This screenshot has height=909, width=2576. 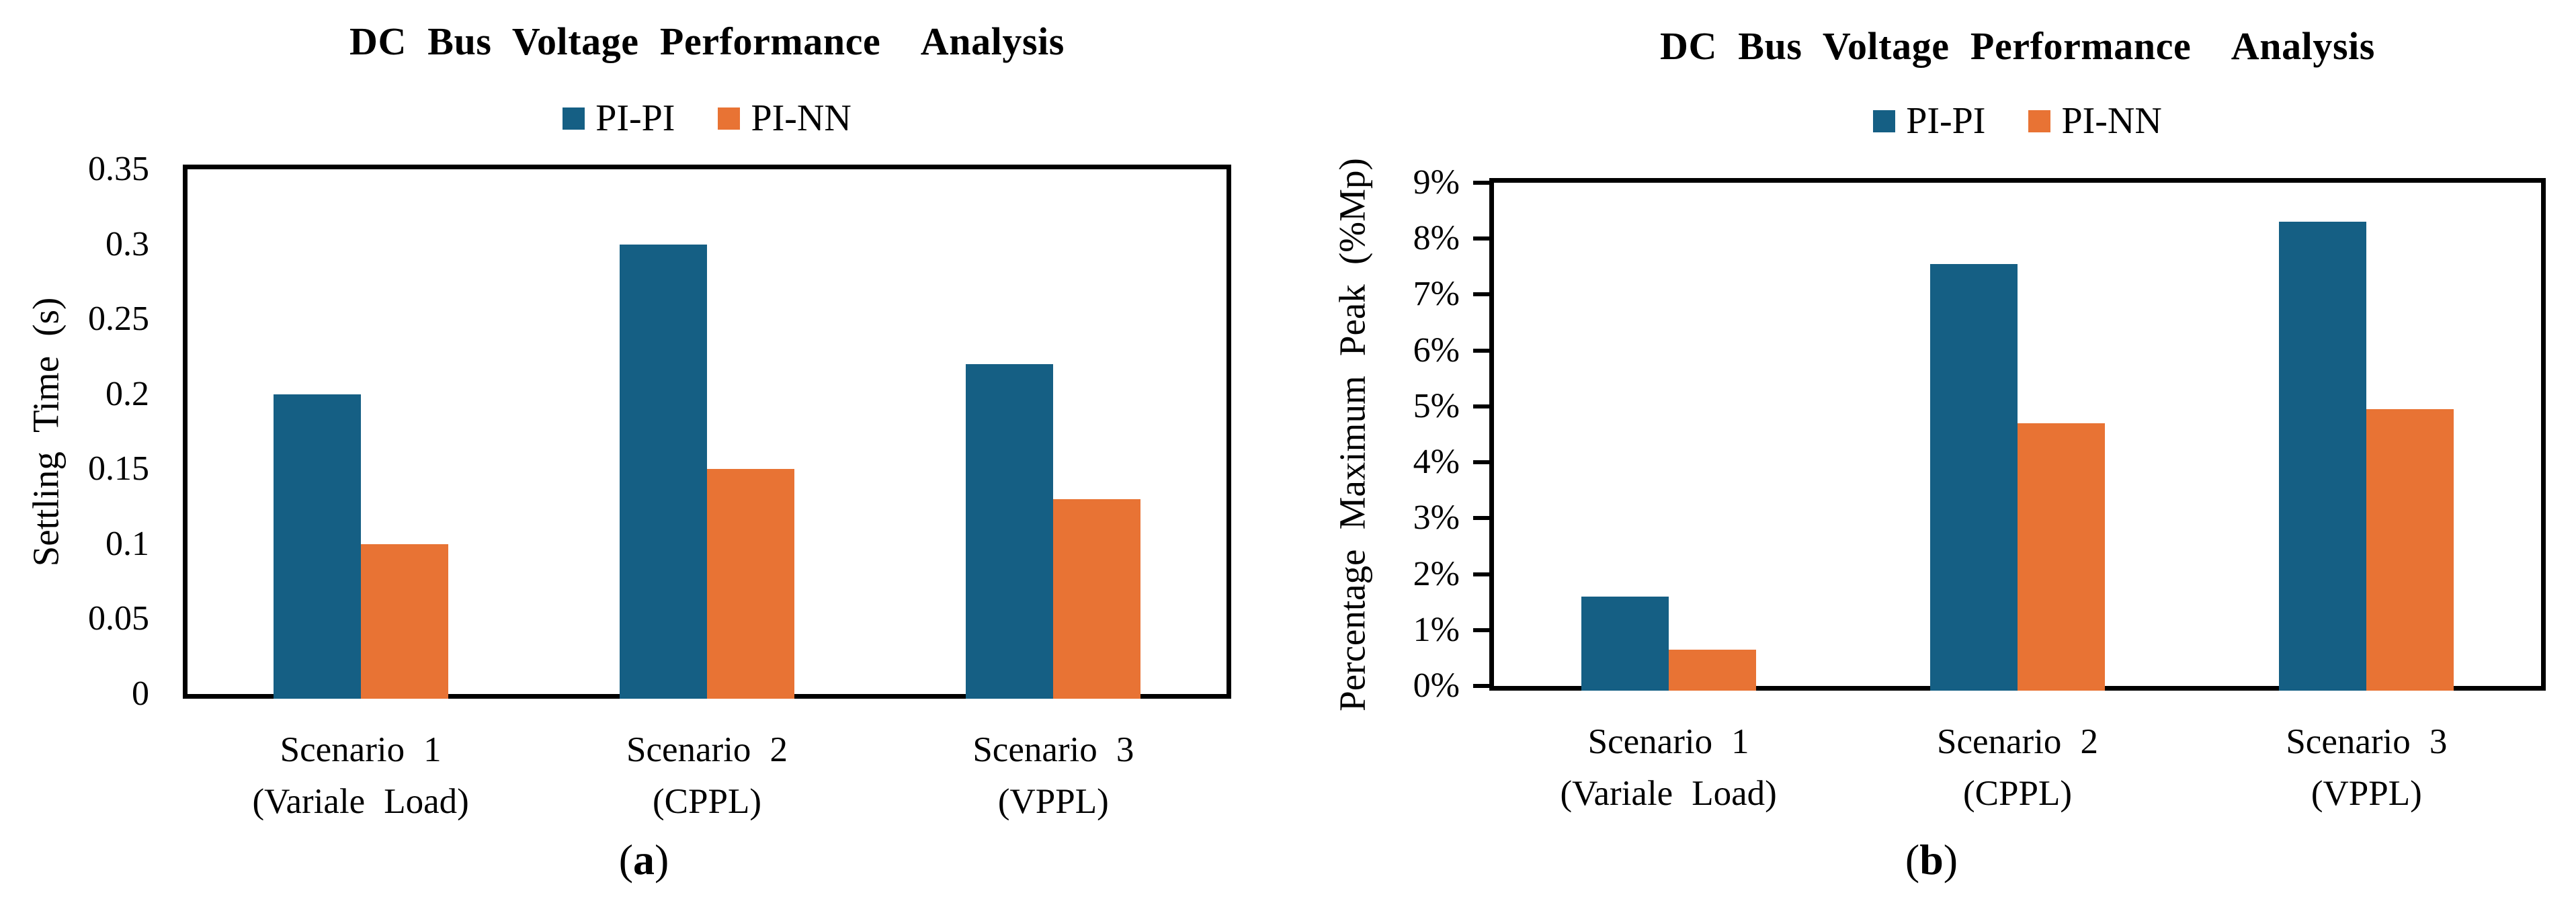 I want to click on y-tick-label: 3%, so click(x=1436, y=518).